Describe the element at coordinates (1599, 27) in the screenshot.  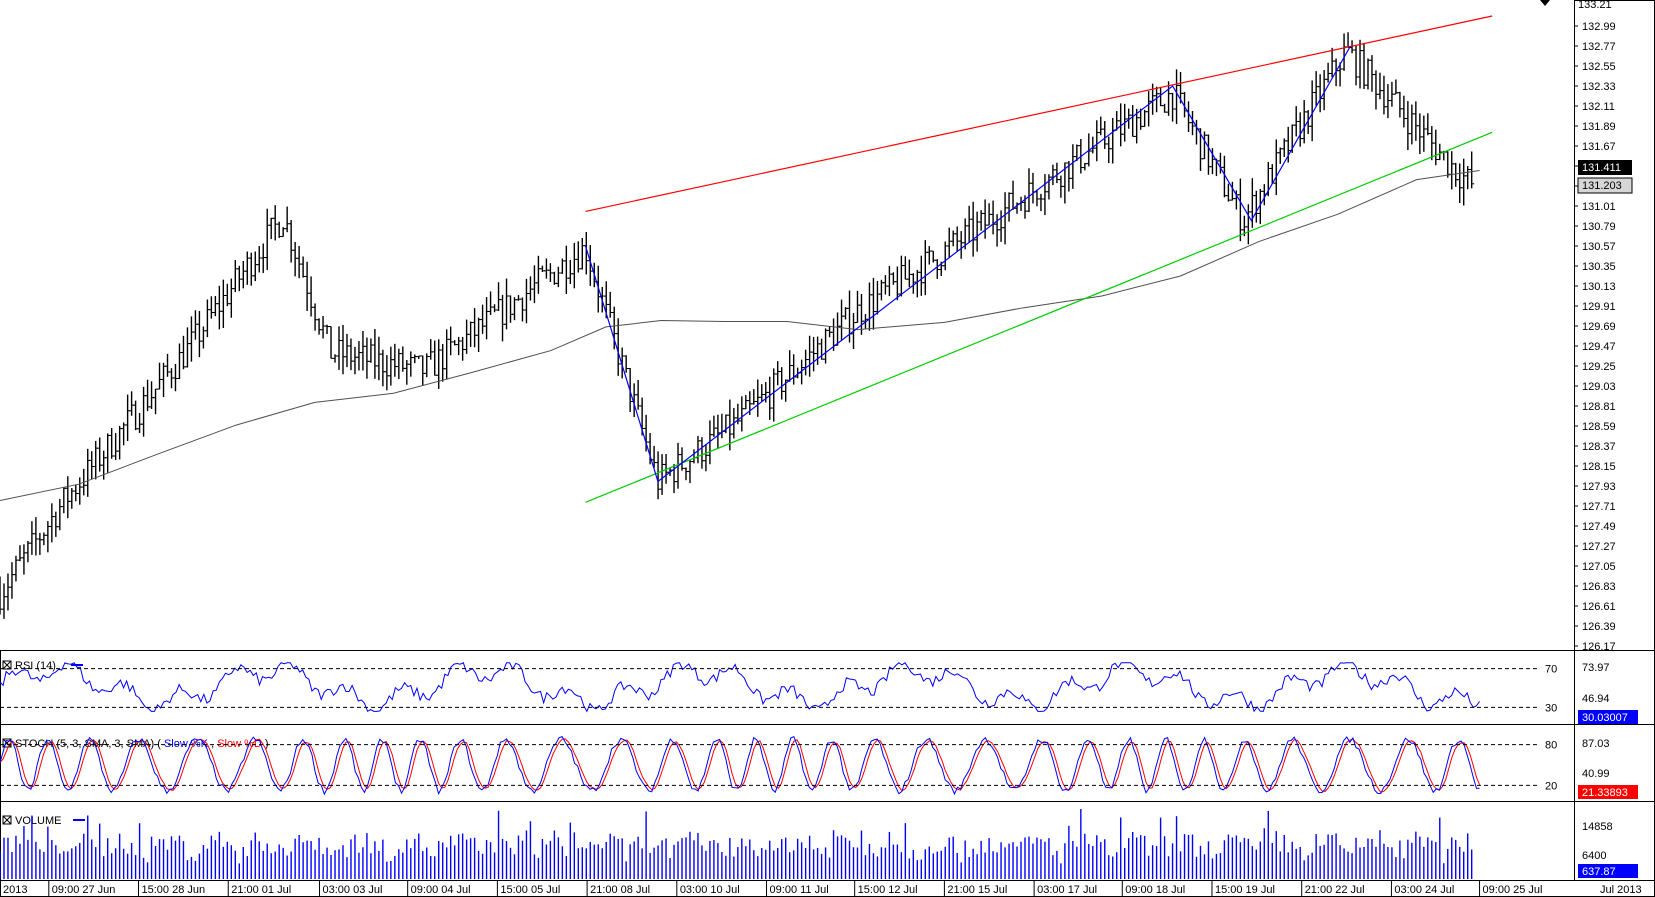
I see `price-tick-label: 132.99` at that location.